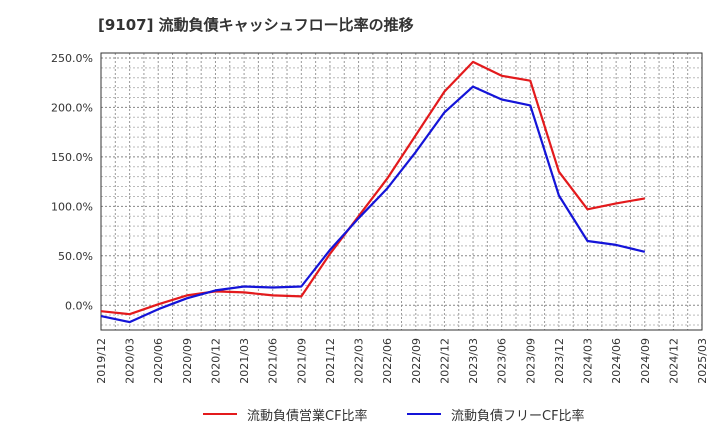 The image size is (720, 440). What do you see at coordinates (72, 206) in the screenshot?
I see `y-tick-label: 100.0%` at bounding box center [72, 206].